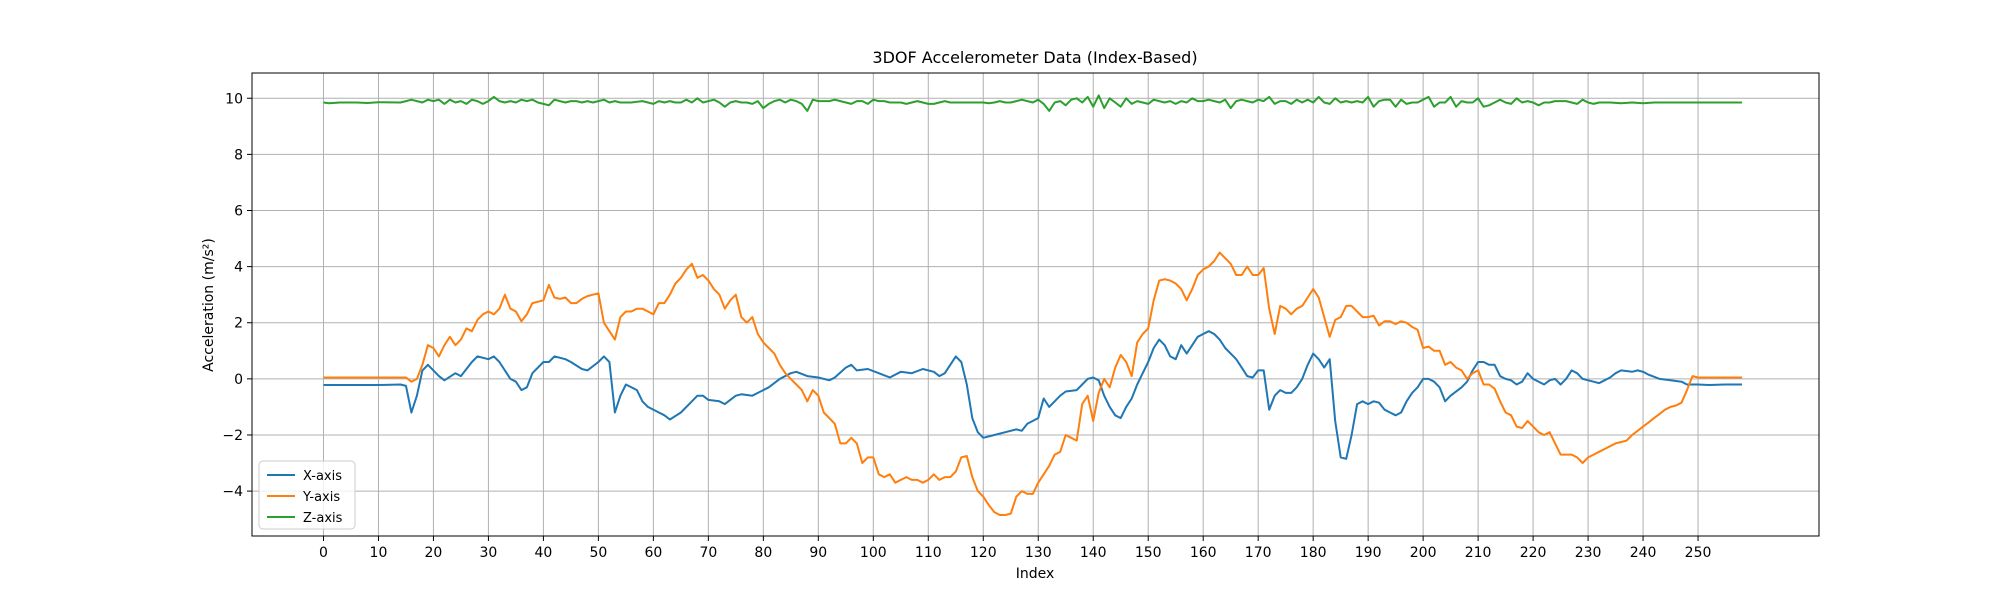  Describe the element at coordinates (238, 211) in the screenshot. I see `y-tick-label: 6` at that location.